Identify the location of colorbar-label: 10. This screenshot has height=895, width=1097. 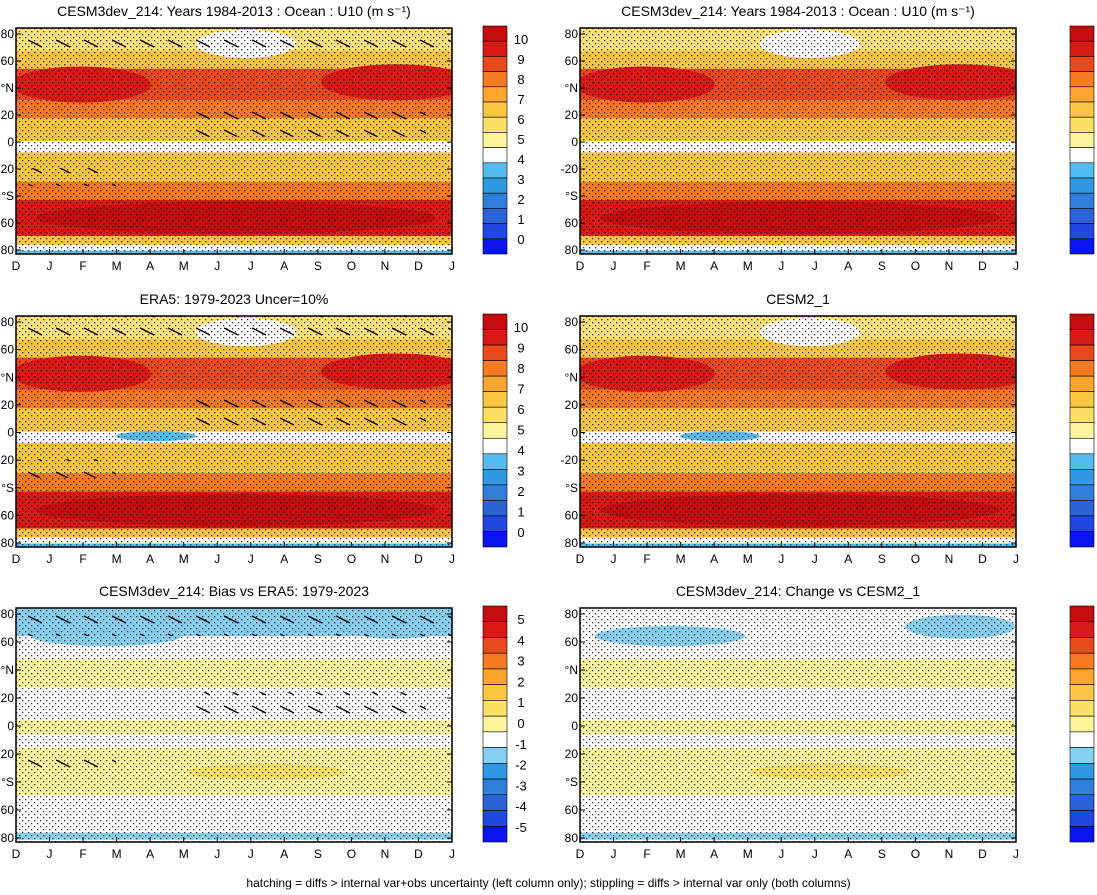
(521, 327).